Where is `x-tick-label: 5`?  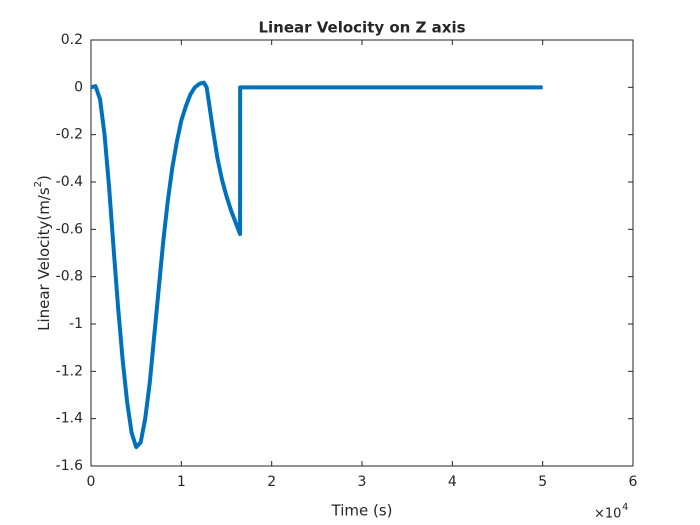 x-tick-label: 5 is located at coordinates (542, 482).